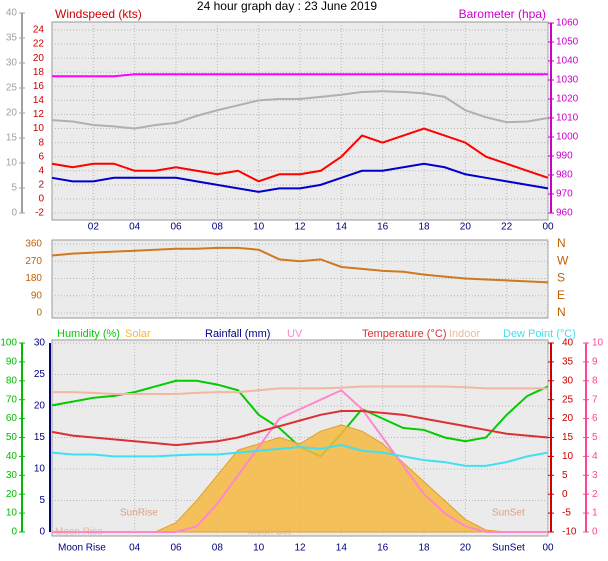  Describe the element at coordinates (41, 142) in the screenshot. I see `y-tick-label: 8` at that location.